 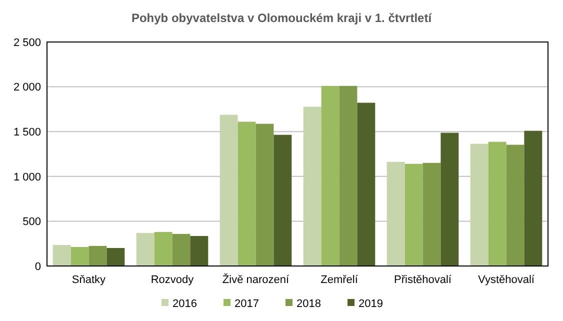 What do you see at coordinates (423, 280) in the screenshot?
I see `x-tick-label: Přistěhovalí` at bounding box center [423, 280].